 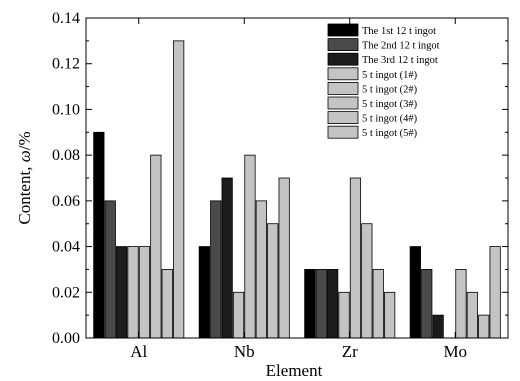 I want to click on y-tick-label: 0.12, so click(x=66, y=64).